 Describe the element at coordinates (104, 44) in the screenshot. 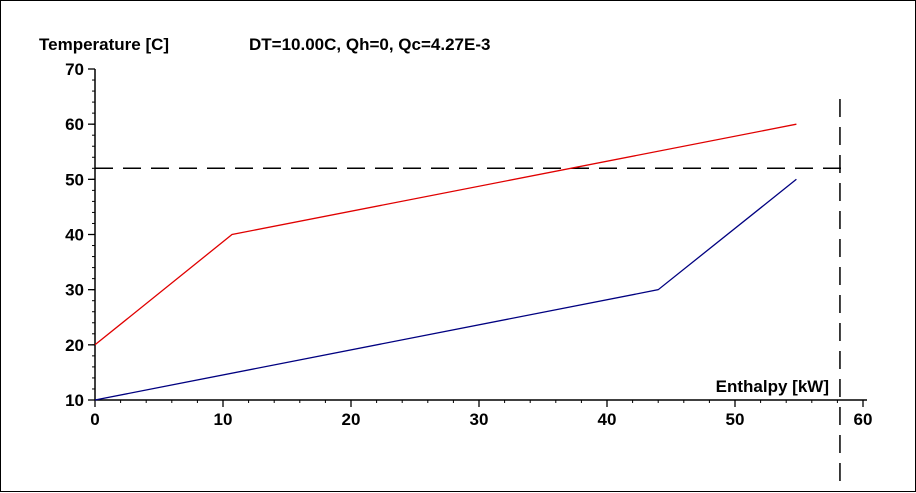

I see `y-axis-label: Temperature [C]` at that location.